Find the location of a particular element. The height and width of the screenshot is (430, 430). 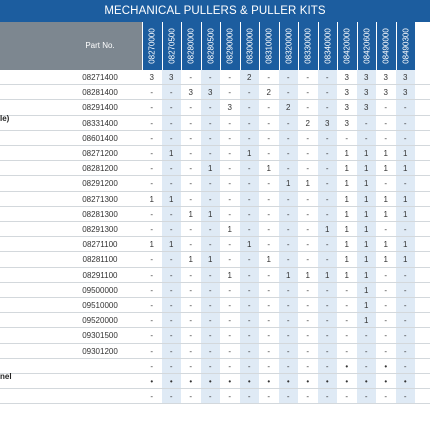

column-header: 08300000 is located at coordinates (249, 46).